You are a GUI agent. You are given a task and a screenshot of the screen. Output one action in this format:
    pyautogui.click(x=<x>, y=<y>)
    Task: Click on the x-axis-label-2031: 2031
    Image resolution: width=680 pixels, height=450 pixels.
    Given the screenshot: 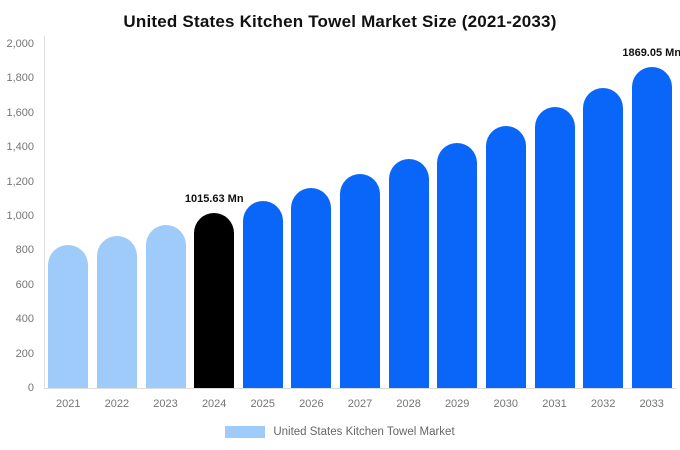 What is the action you would take?
    pyautogui.click(x=554, y=404)
    